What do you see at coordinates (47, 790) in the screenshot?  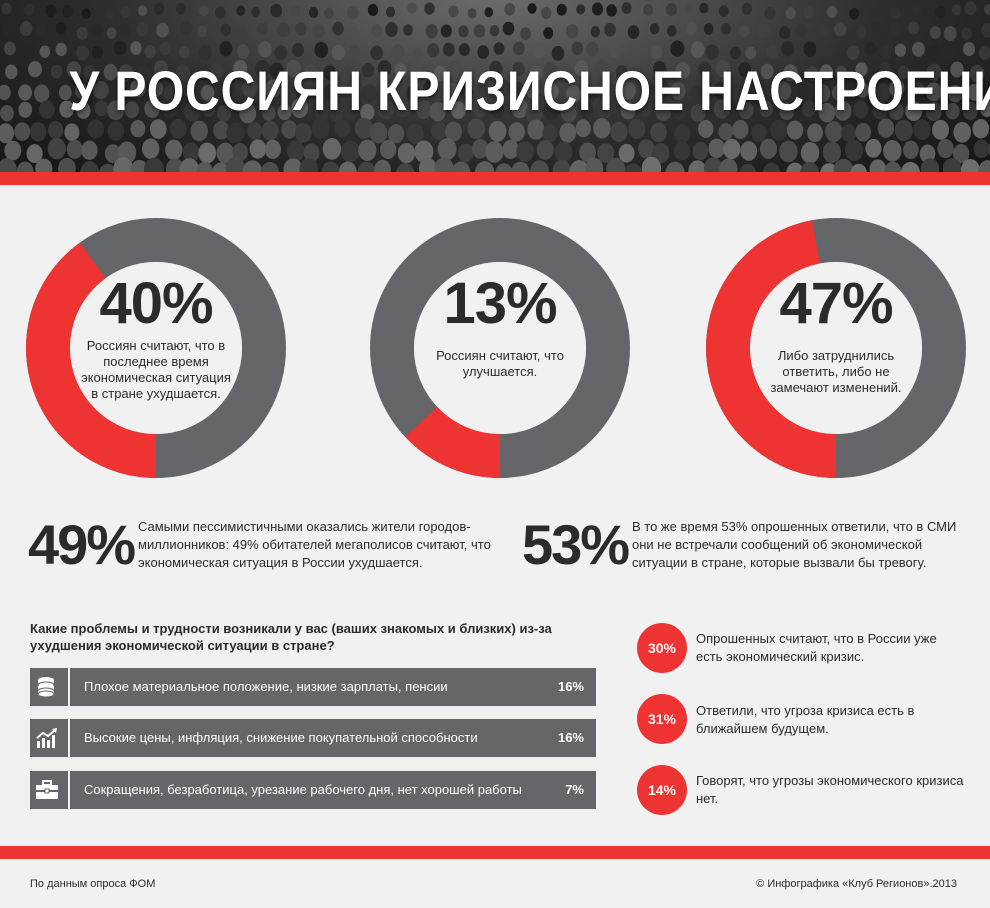 I see `briefcase-icon` at bounding box center [47, 790].